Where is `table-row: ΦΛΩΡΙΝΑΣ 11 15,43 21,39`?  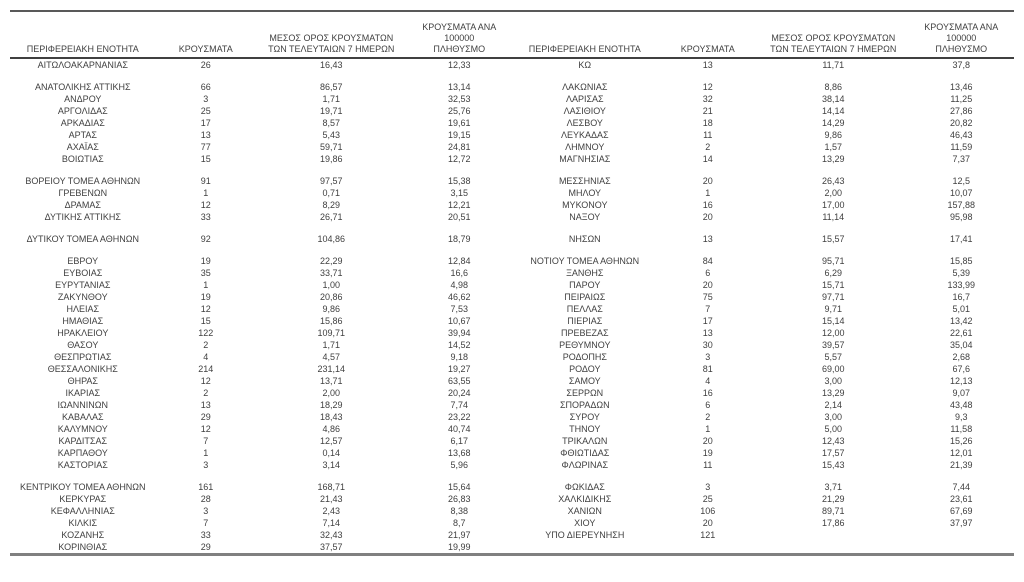
table-row: ΦΛΩΡΙΝΑΣ 11 15,43 21,39 is located at coordinates (763, 465).